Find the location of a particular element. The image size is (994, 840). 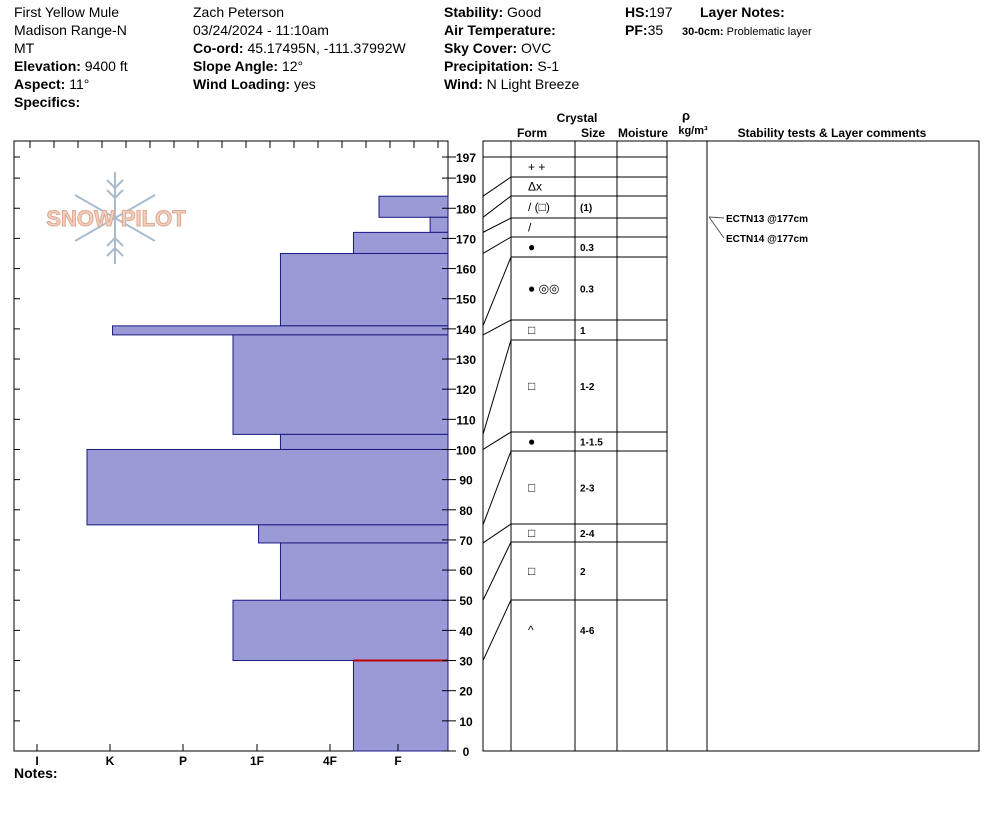

crystal-form-icon: / is located at coordinates (530, 228).